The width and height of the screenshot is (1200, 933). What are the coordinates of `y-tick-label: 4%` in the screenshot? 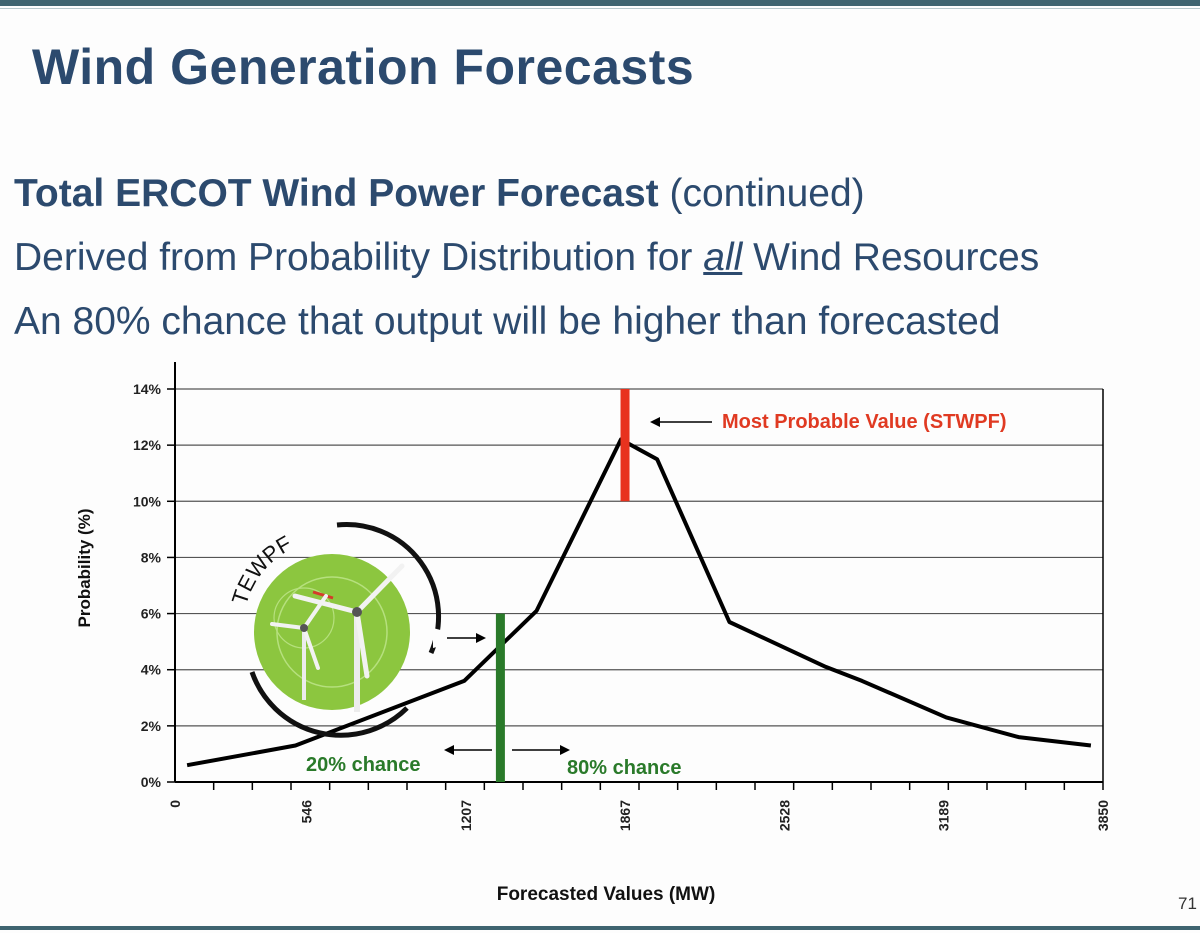 It's located at (151, 670).